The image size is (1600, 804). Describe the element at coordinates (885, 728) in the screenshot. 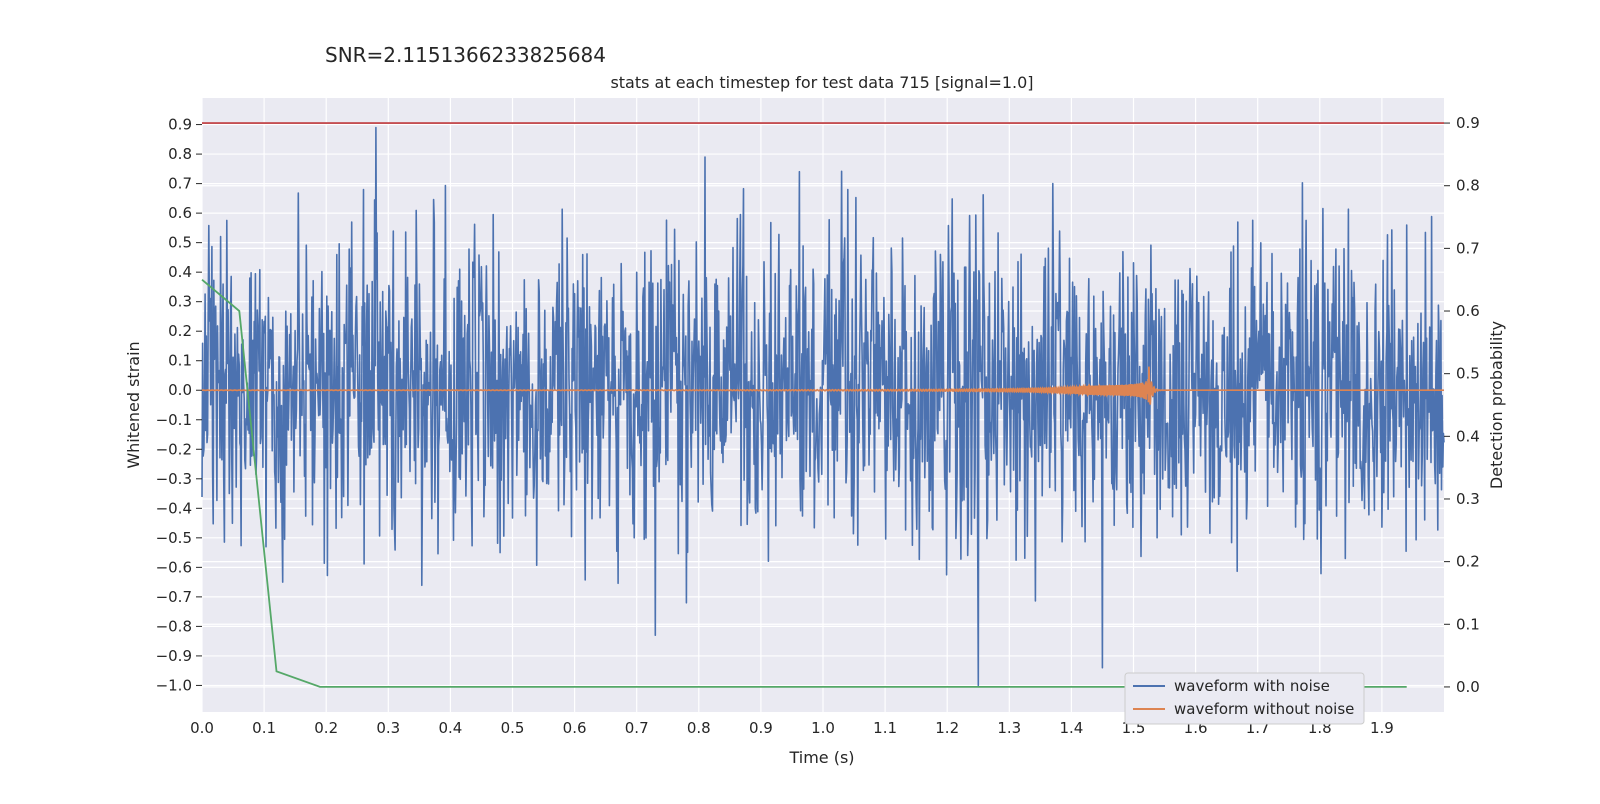

I see `x-tick-label: 1.1` at that location.